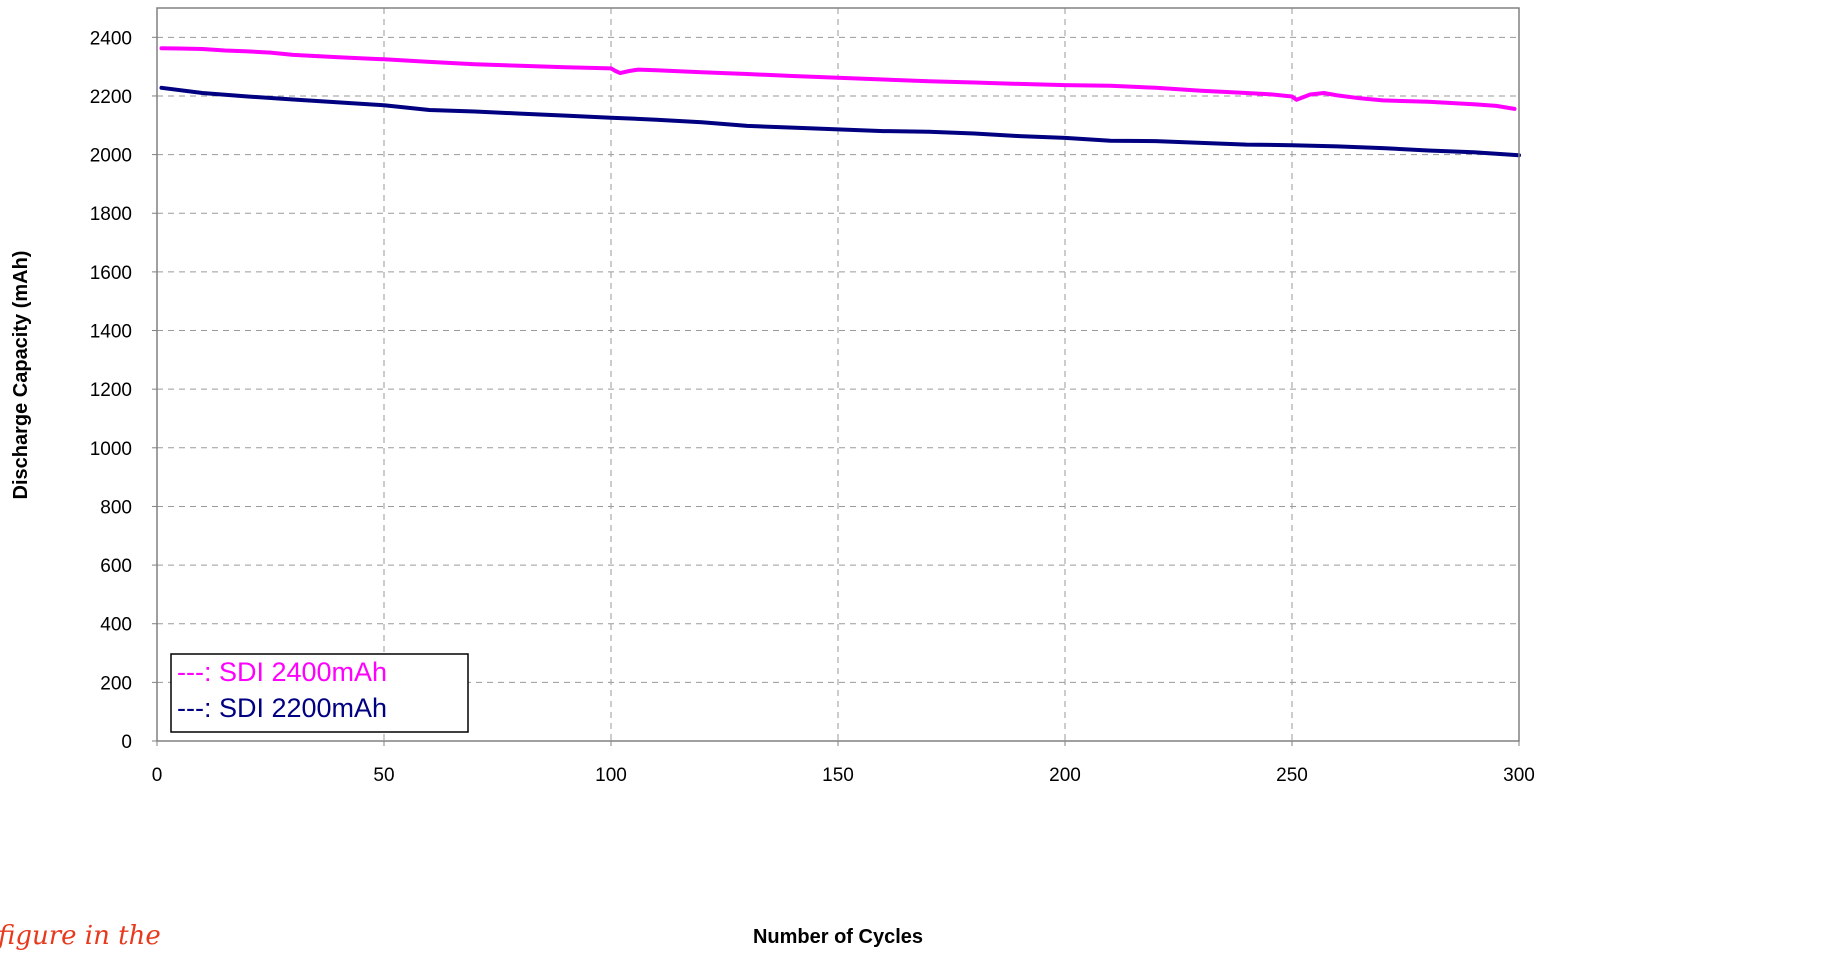 The height and width of the screenshot is (954, 1845). What do you see at coordinates (111, 97) in the screenshot?
I see `y-tick-label: 2200` at bounding box center [111, 97].